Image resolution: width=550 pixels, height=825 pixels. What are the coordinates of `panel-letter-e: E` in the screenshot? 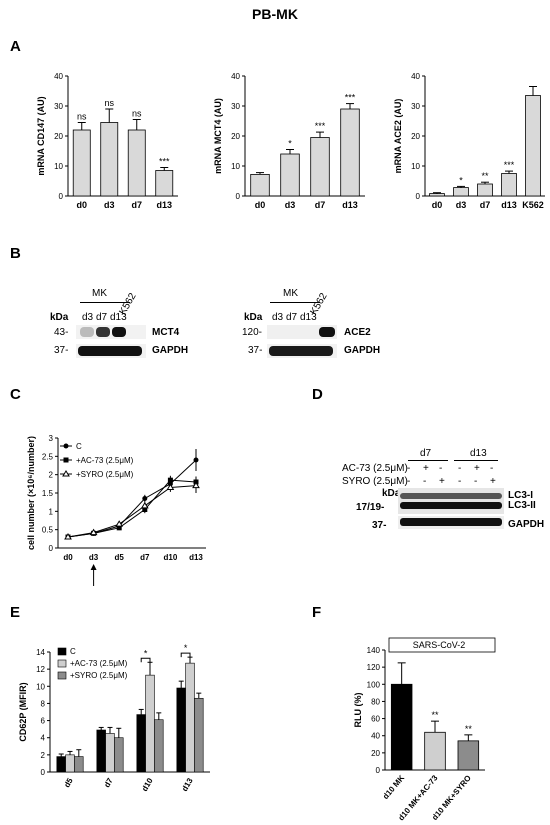 It's located at (15, 612).